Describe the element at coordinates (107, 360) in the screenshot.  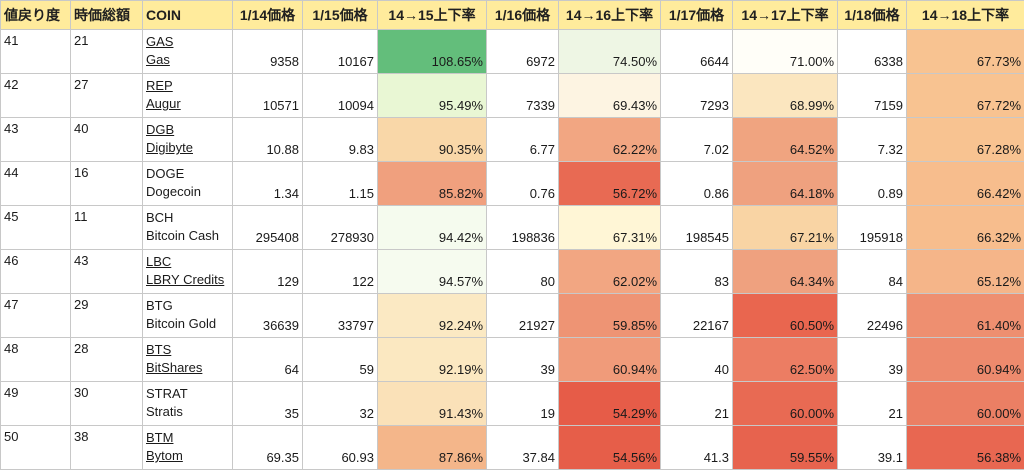
I see `market-cap-rank-cell: 28` at that location.